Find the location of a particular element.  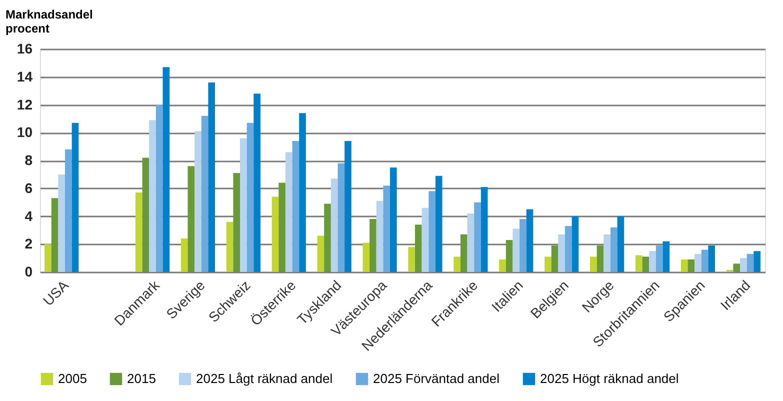

legend-label: 2025 Lågt räknad andel is located at coordinates (264, 378).